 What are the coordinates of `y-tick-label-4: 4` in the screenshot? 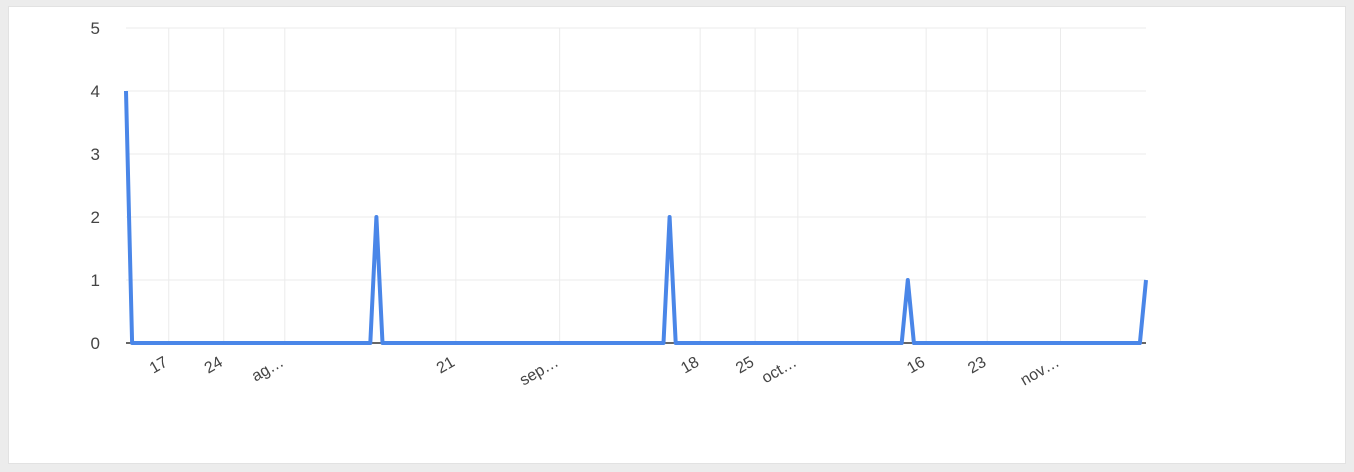 It's located at (95, 91).